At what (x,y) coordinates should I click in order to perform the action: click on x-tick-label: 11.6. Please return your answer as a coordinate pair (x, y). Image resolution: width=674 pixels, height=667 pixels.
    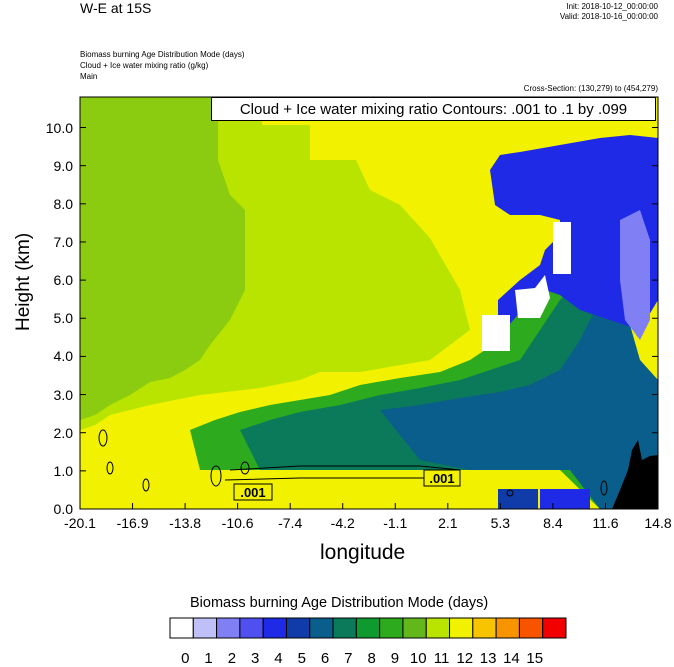
    Looking at the image, I should click on (605, 523).